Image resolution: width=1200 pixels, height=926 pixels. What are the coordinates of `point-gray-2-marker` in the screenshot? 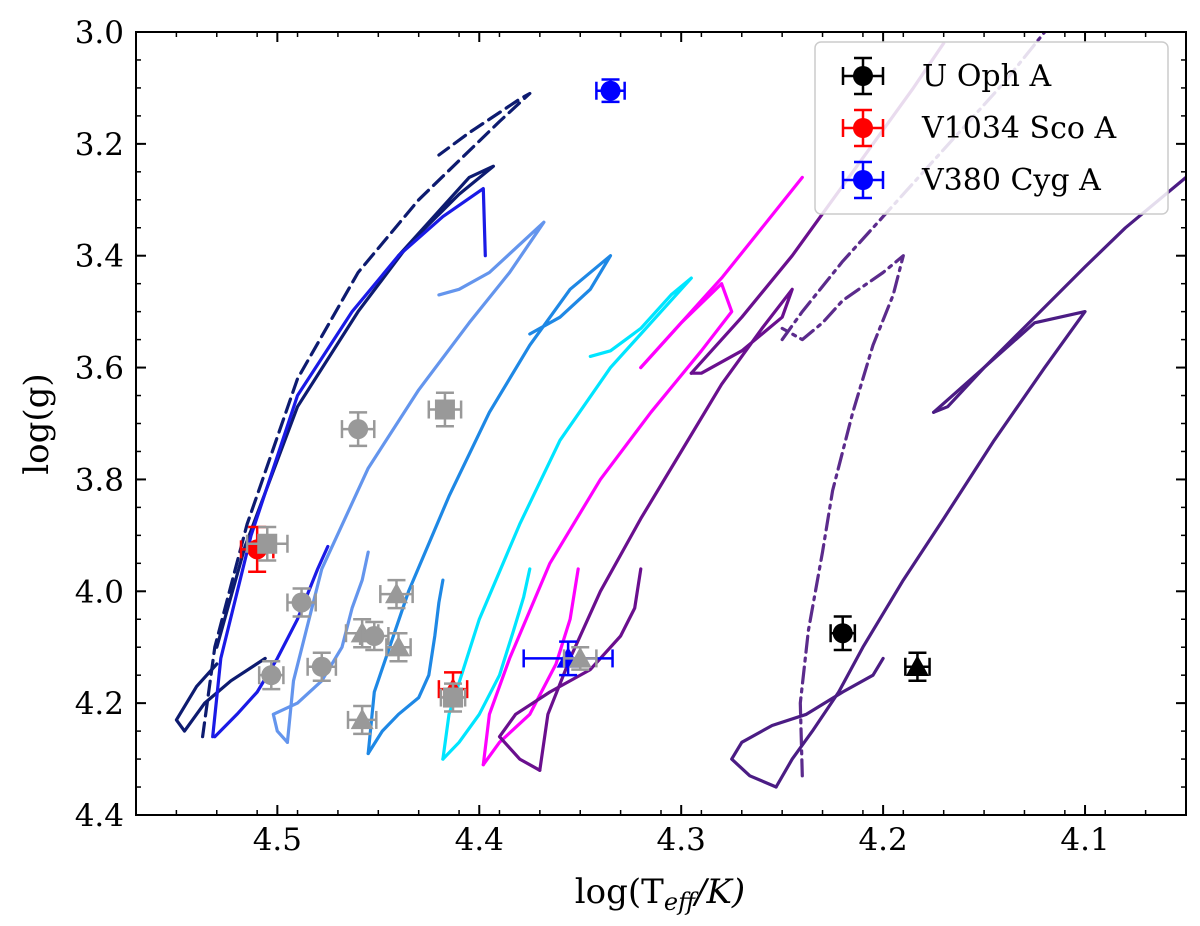 It's located at (444, 409).